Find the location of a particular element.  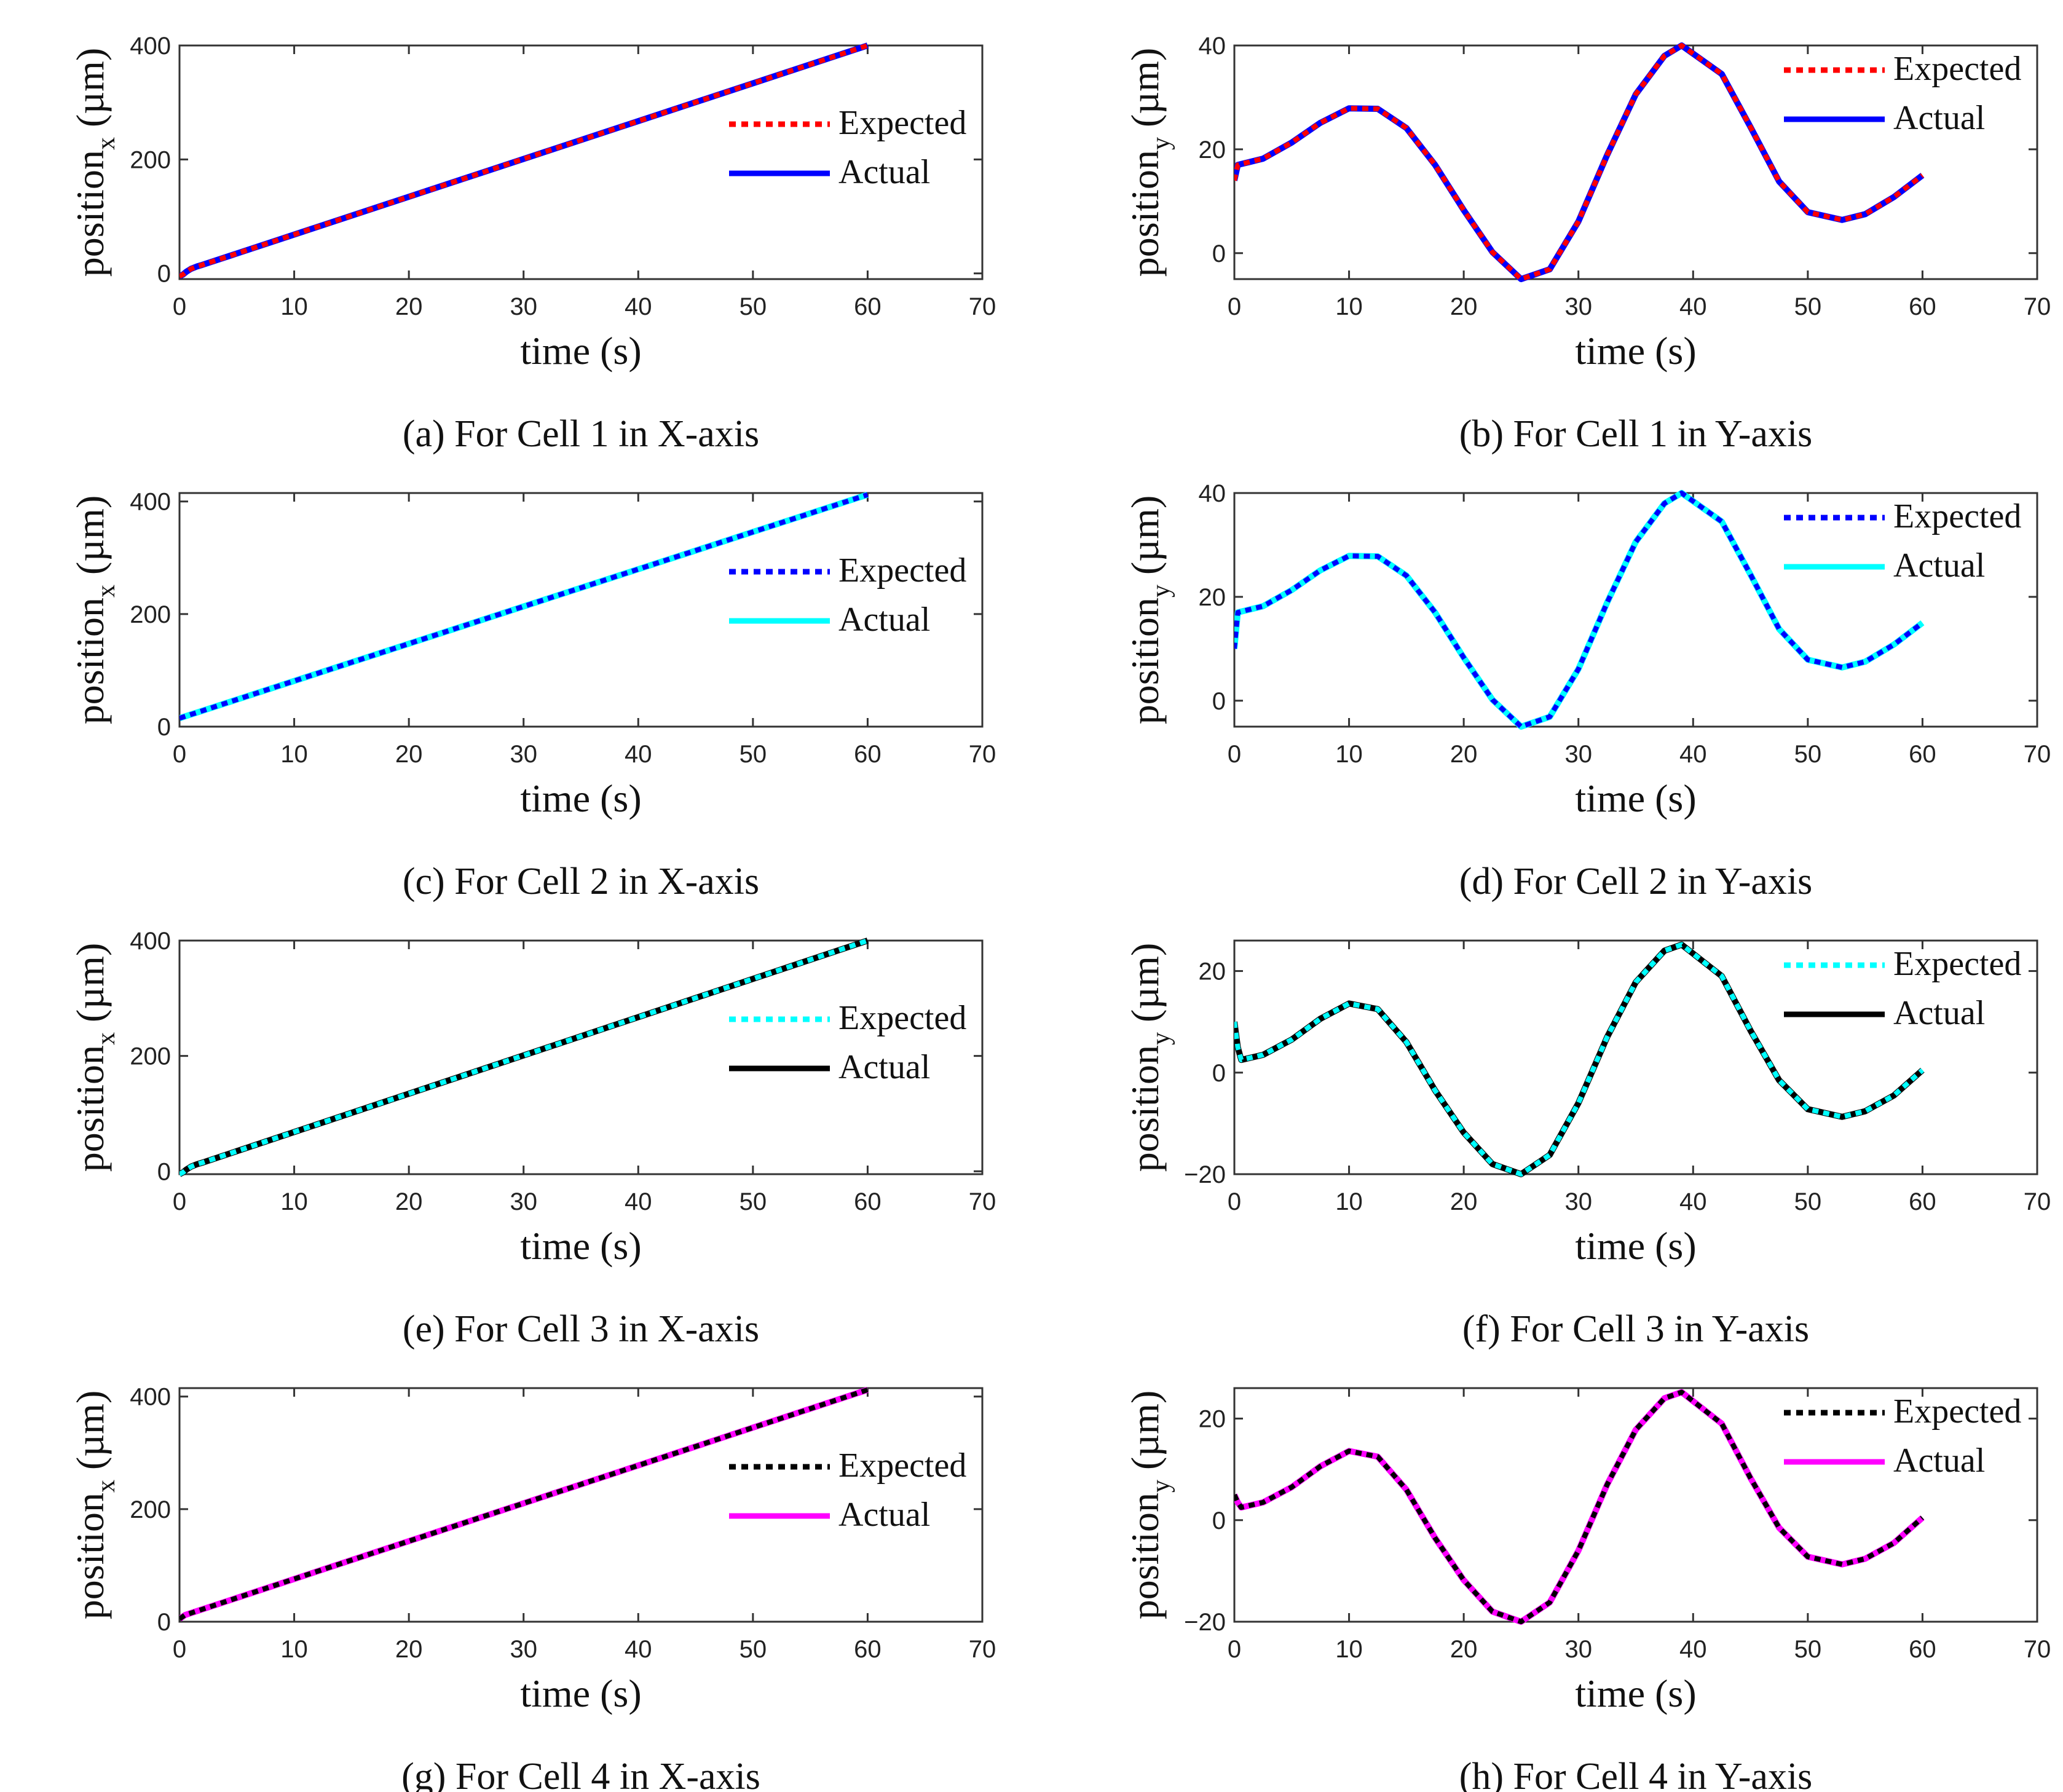

y-tick-label: 20 is located at coordinates (1213, 598).